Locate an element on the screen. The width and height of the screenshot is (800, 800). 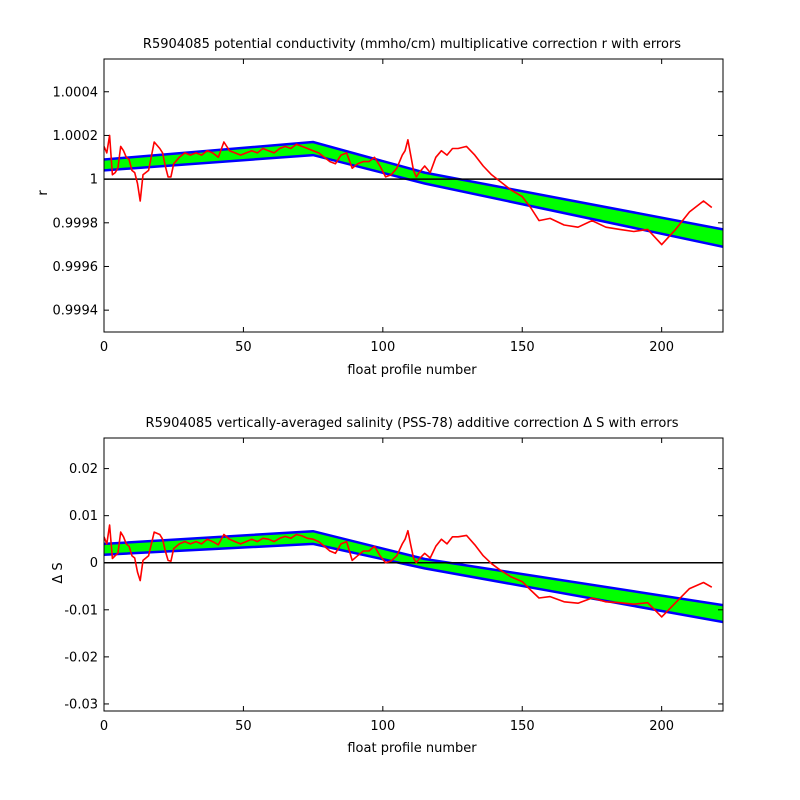
y-tick-label: 1 is located at coordinates (94, 180).